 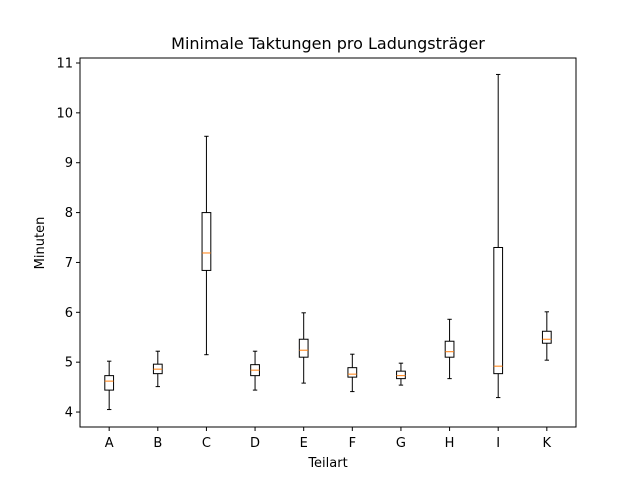 What do you see at coordinates (547, 443) in the screenshot?
I see `x-tick-label: K` at bounding box center [547, 443].